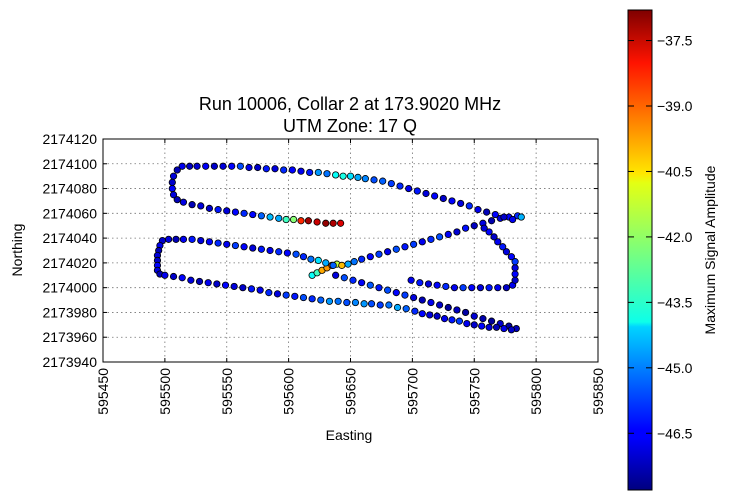 This screenshot has width=730, height=500. What do you see at coordinates (69, 337) in the screenshot?
I see `y-tick-label: 2173960` at bounding box center [69, 337].